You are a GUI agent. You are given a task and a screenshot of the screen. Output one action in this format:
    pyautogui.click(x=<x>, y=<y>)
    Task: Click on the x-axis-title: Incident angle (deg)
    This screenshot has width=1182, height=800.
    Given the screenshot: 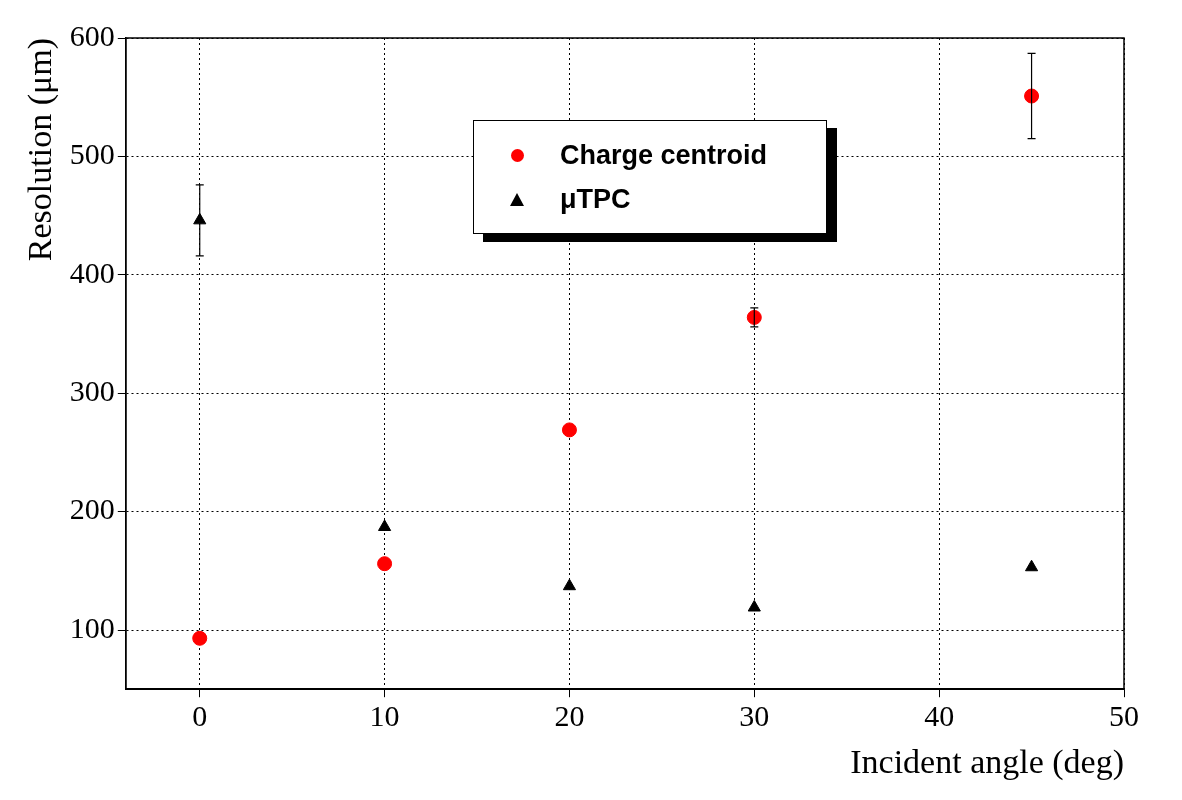 What is the action you would take?
    pyautogui.click(x=987, y=761)
    